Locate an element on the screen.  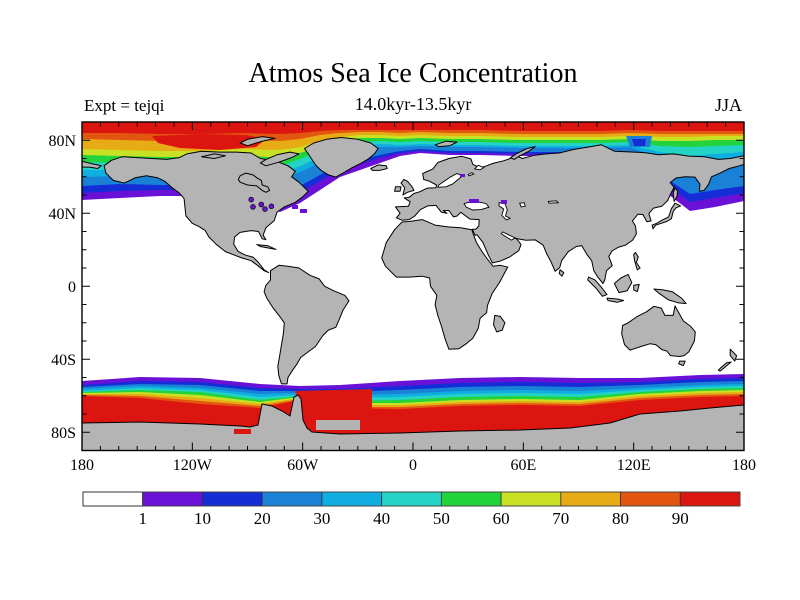
lake-aral-sea is located at coordinates (522, 205).